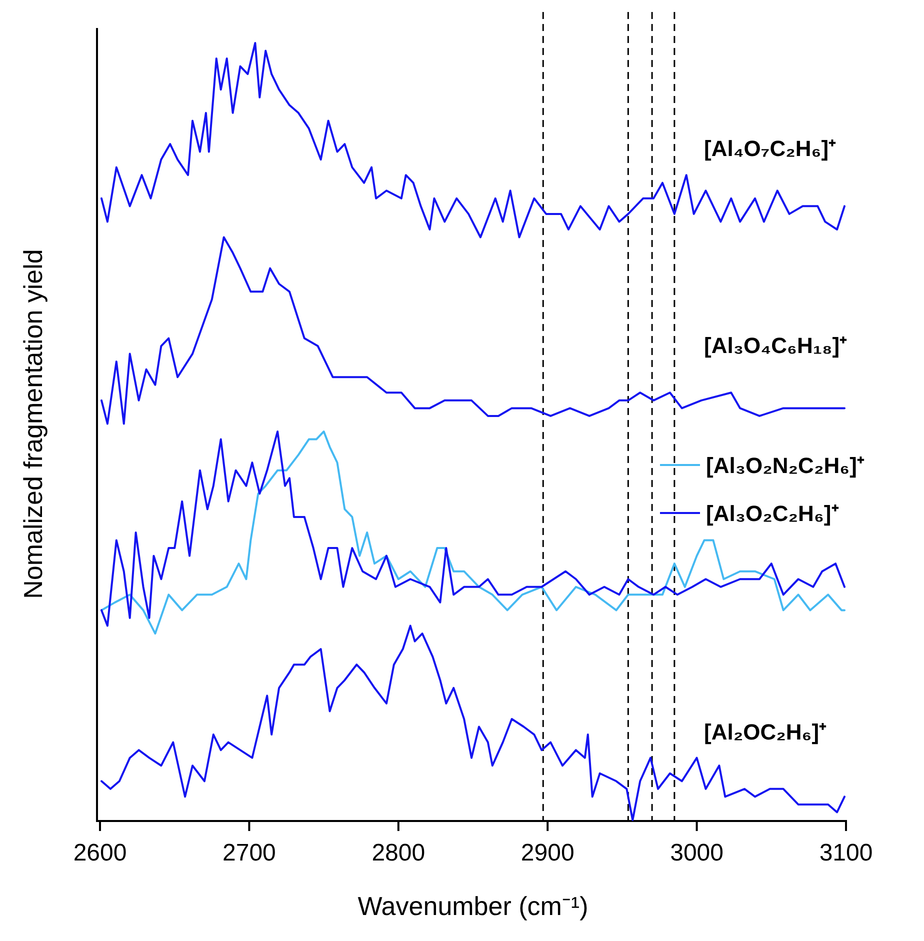 Image resolution: width=924 pixels, height=941 pixels. Describe the element at coordinates (399, 852) in the screenshot. I see `x-tick-label: 2800` at that location.